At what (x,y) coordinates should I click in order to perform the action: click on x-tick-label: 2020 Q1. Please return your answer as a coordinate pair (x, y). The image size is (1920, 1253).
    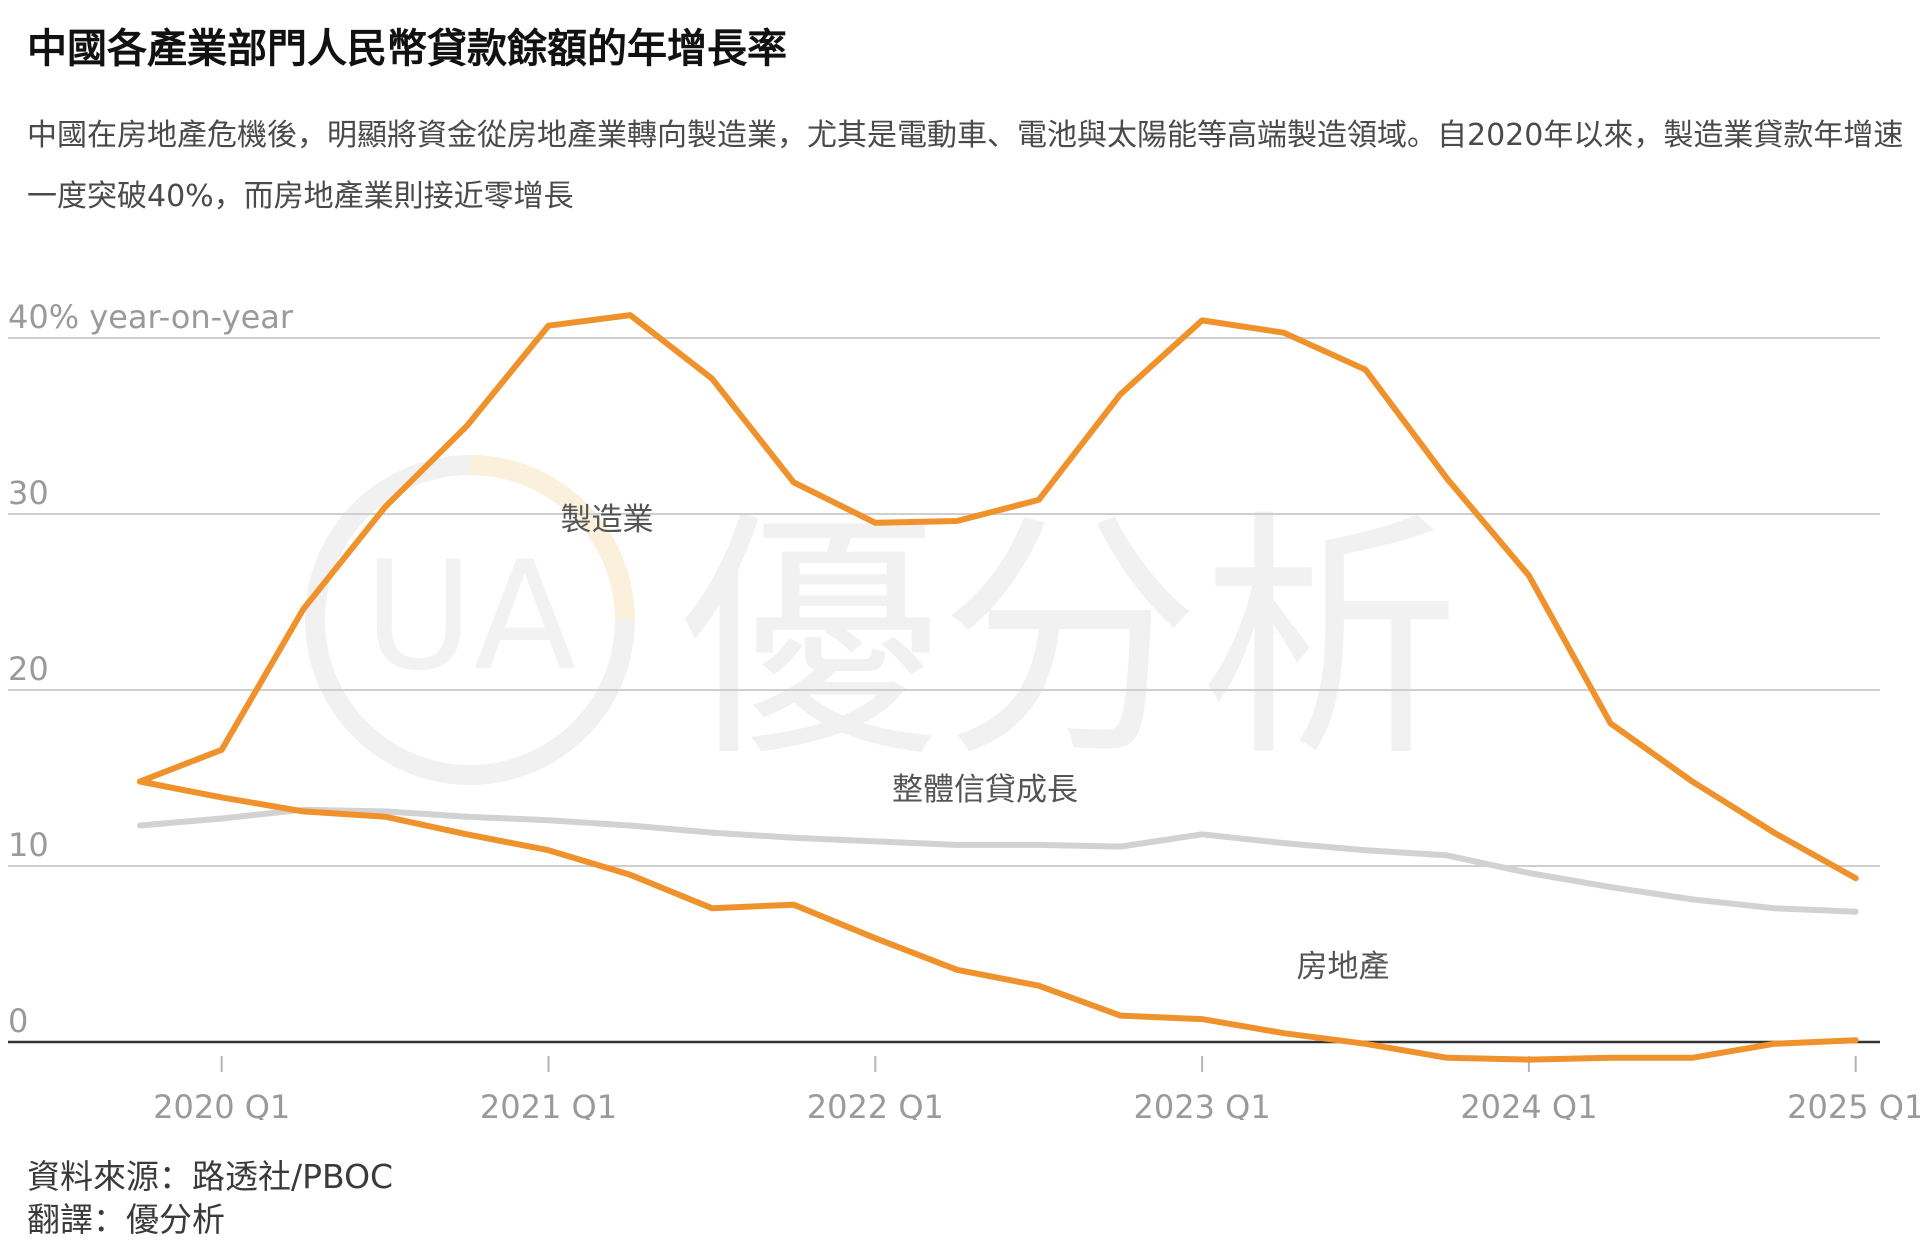
    Looking at the image, I should click on (221, 1104).